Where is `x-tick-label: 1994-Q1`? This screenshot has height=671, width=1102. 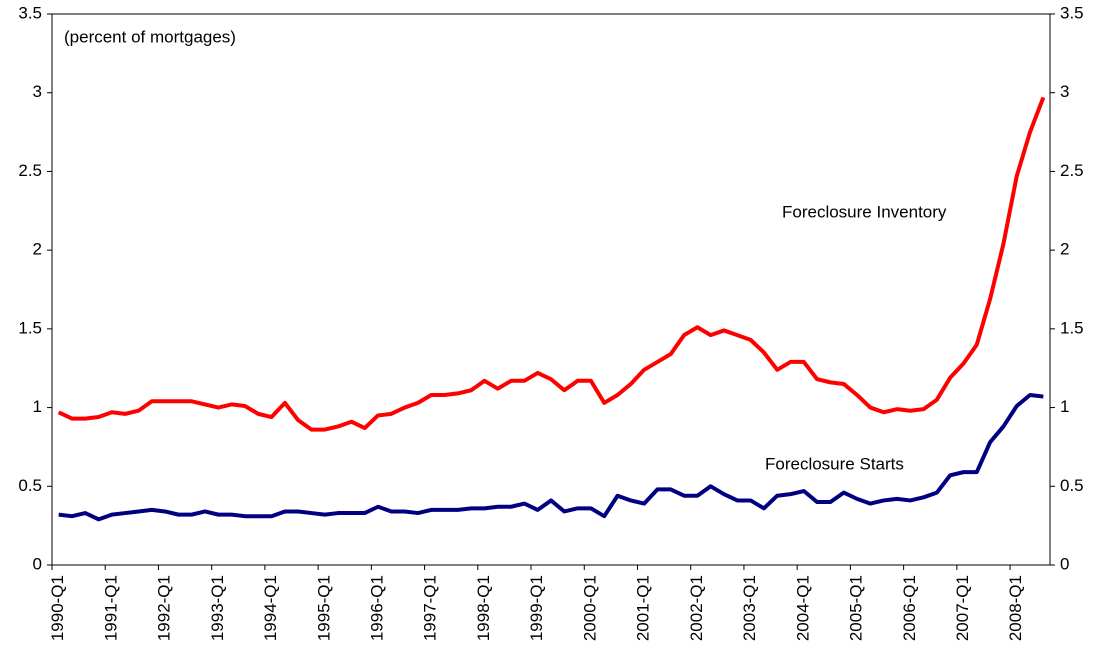
x-tick-label: 1994-Q1 is located at coordinates (270, 608).